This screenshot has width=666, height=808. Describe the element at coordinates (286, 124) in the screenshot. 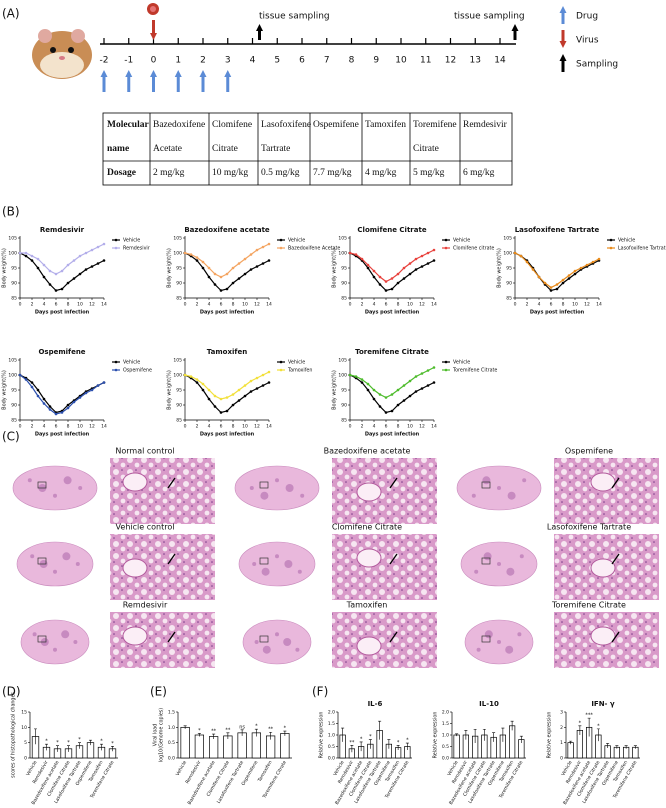

I see `drug-name: Lasofoxifene` at that location.